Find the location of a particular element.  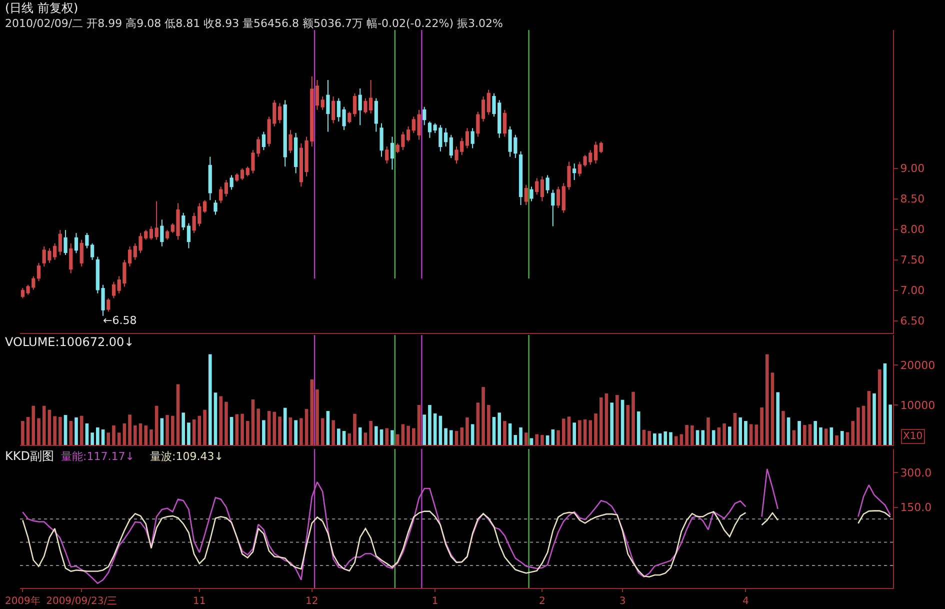

chart-title: KKD副图 is located at coordinates (29, 456).